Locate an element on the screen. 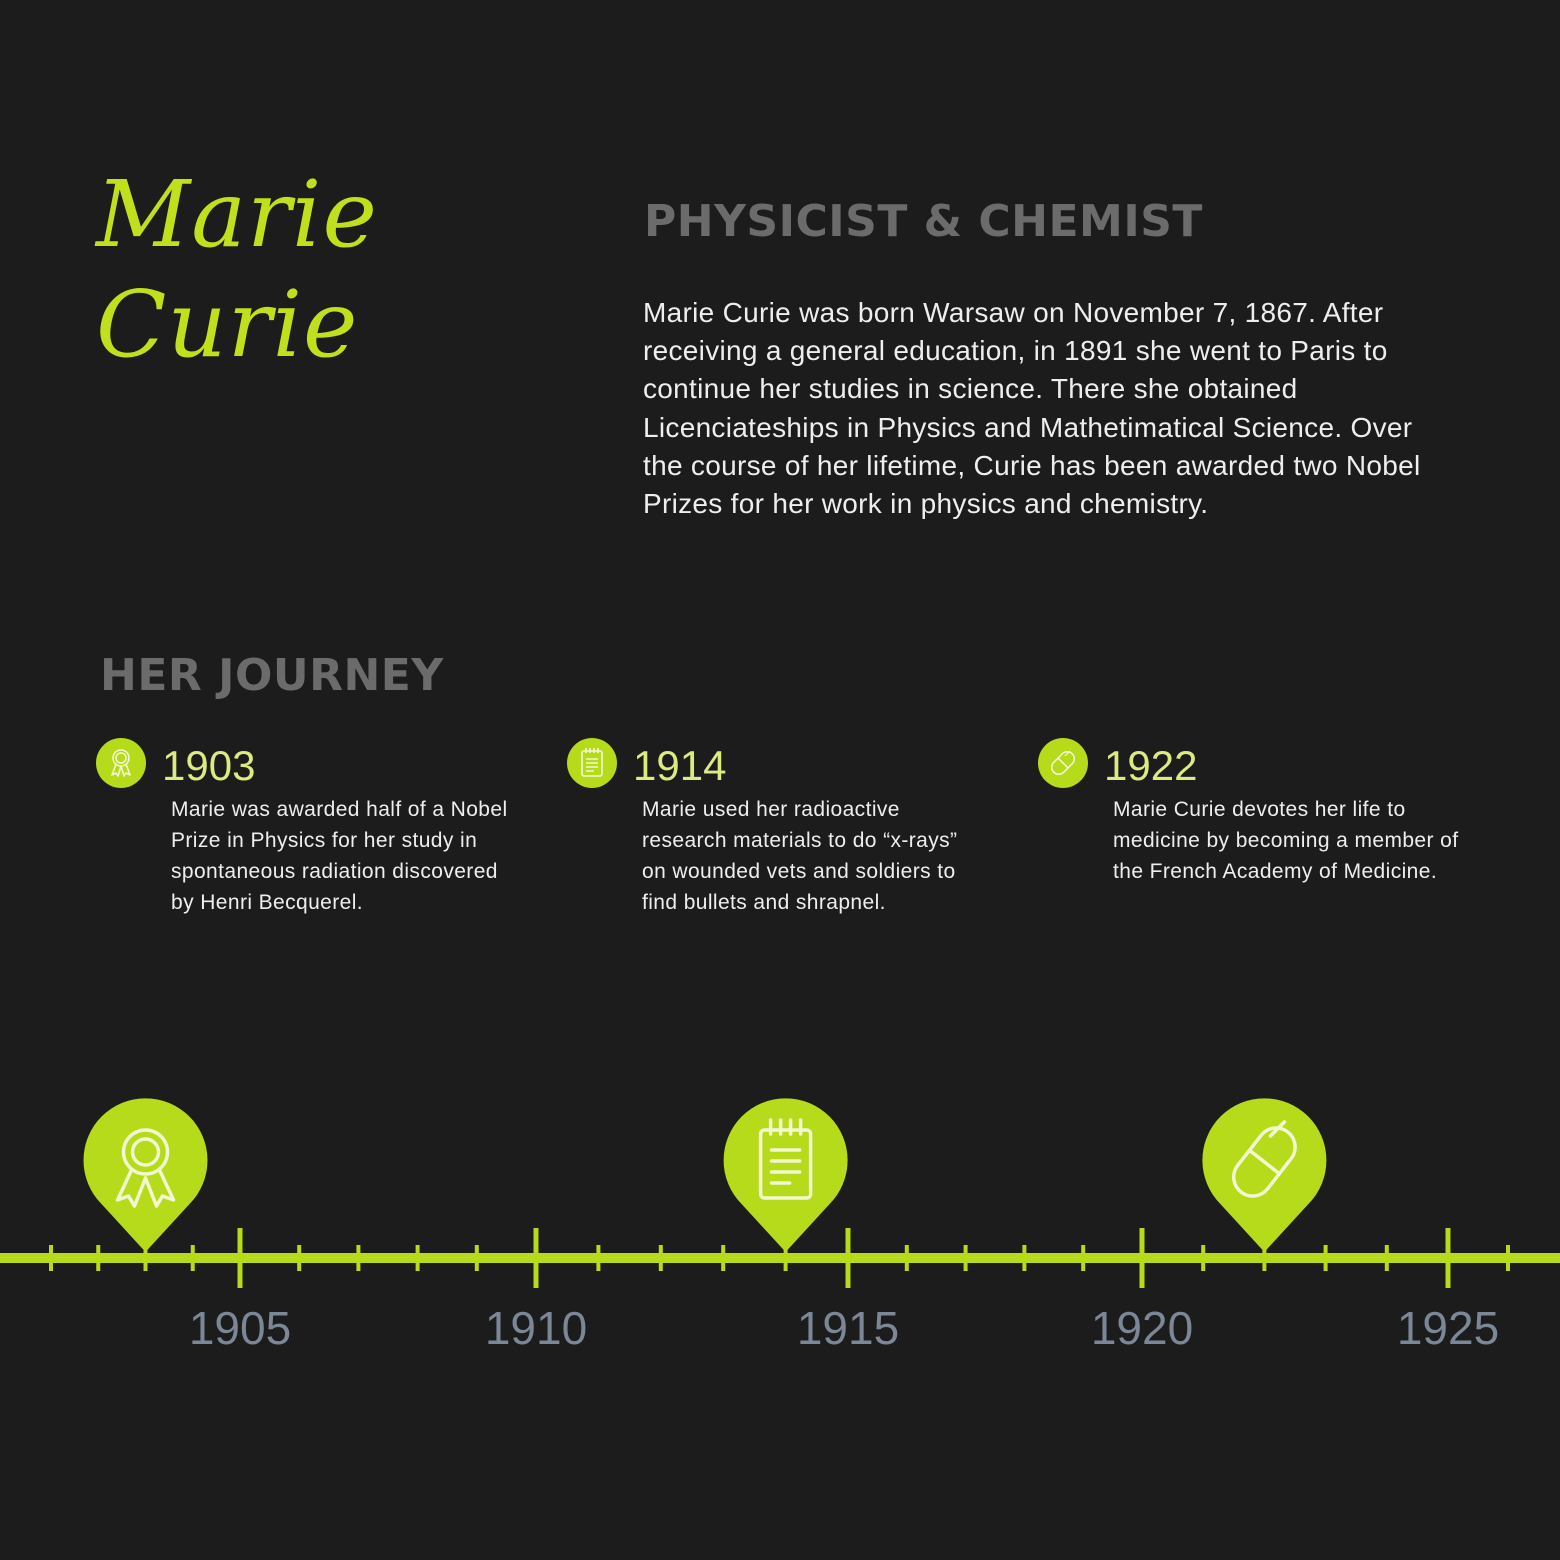 This screenshot has width=1560, height=1560. timeline-marker-1903 is located at coordinates (145, 1175).